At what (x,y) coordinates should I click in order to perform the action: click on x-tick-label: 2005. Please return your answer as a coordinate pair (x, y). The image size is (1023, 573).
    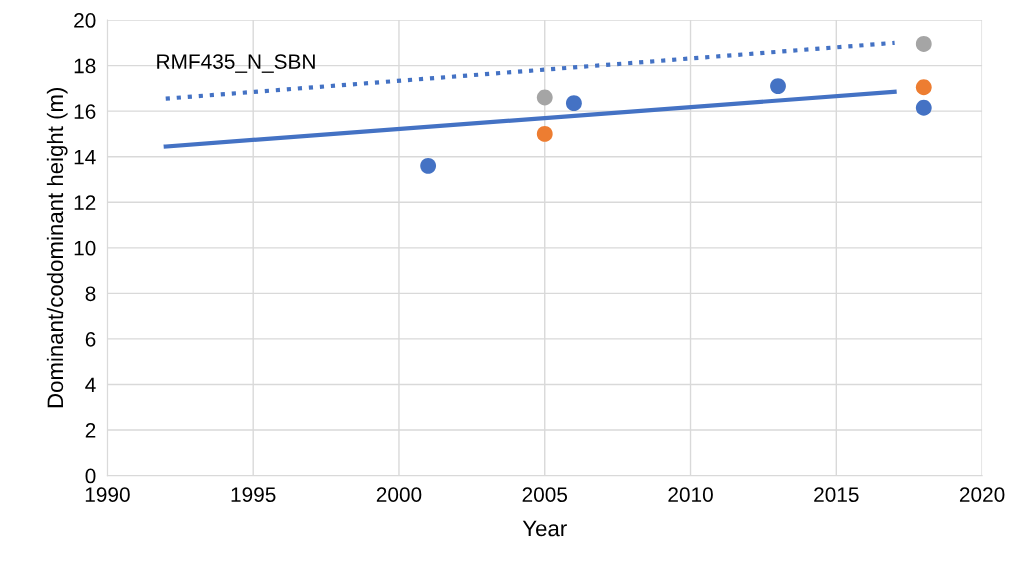
    Looking at the image, I should click on (545, 494).